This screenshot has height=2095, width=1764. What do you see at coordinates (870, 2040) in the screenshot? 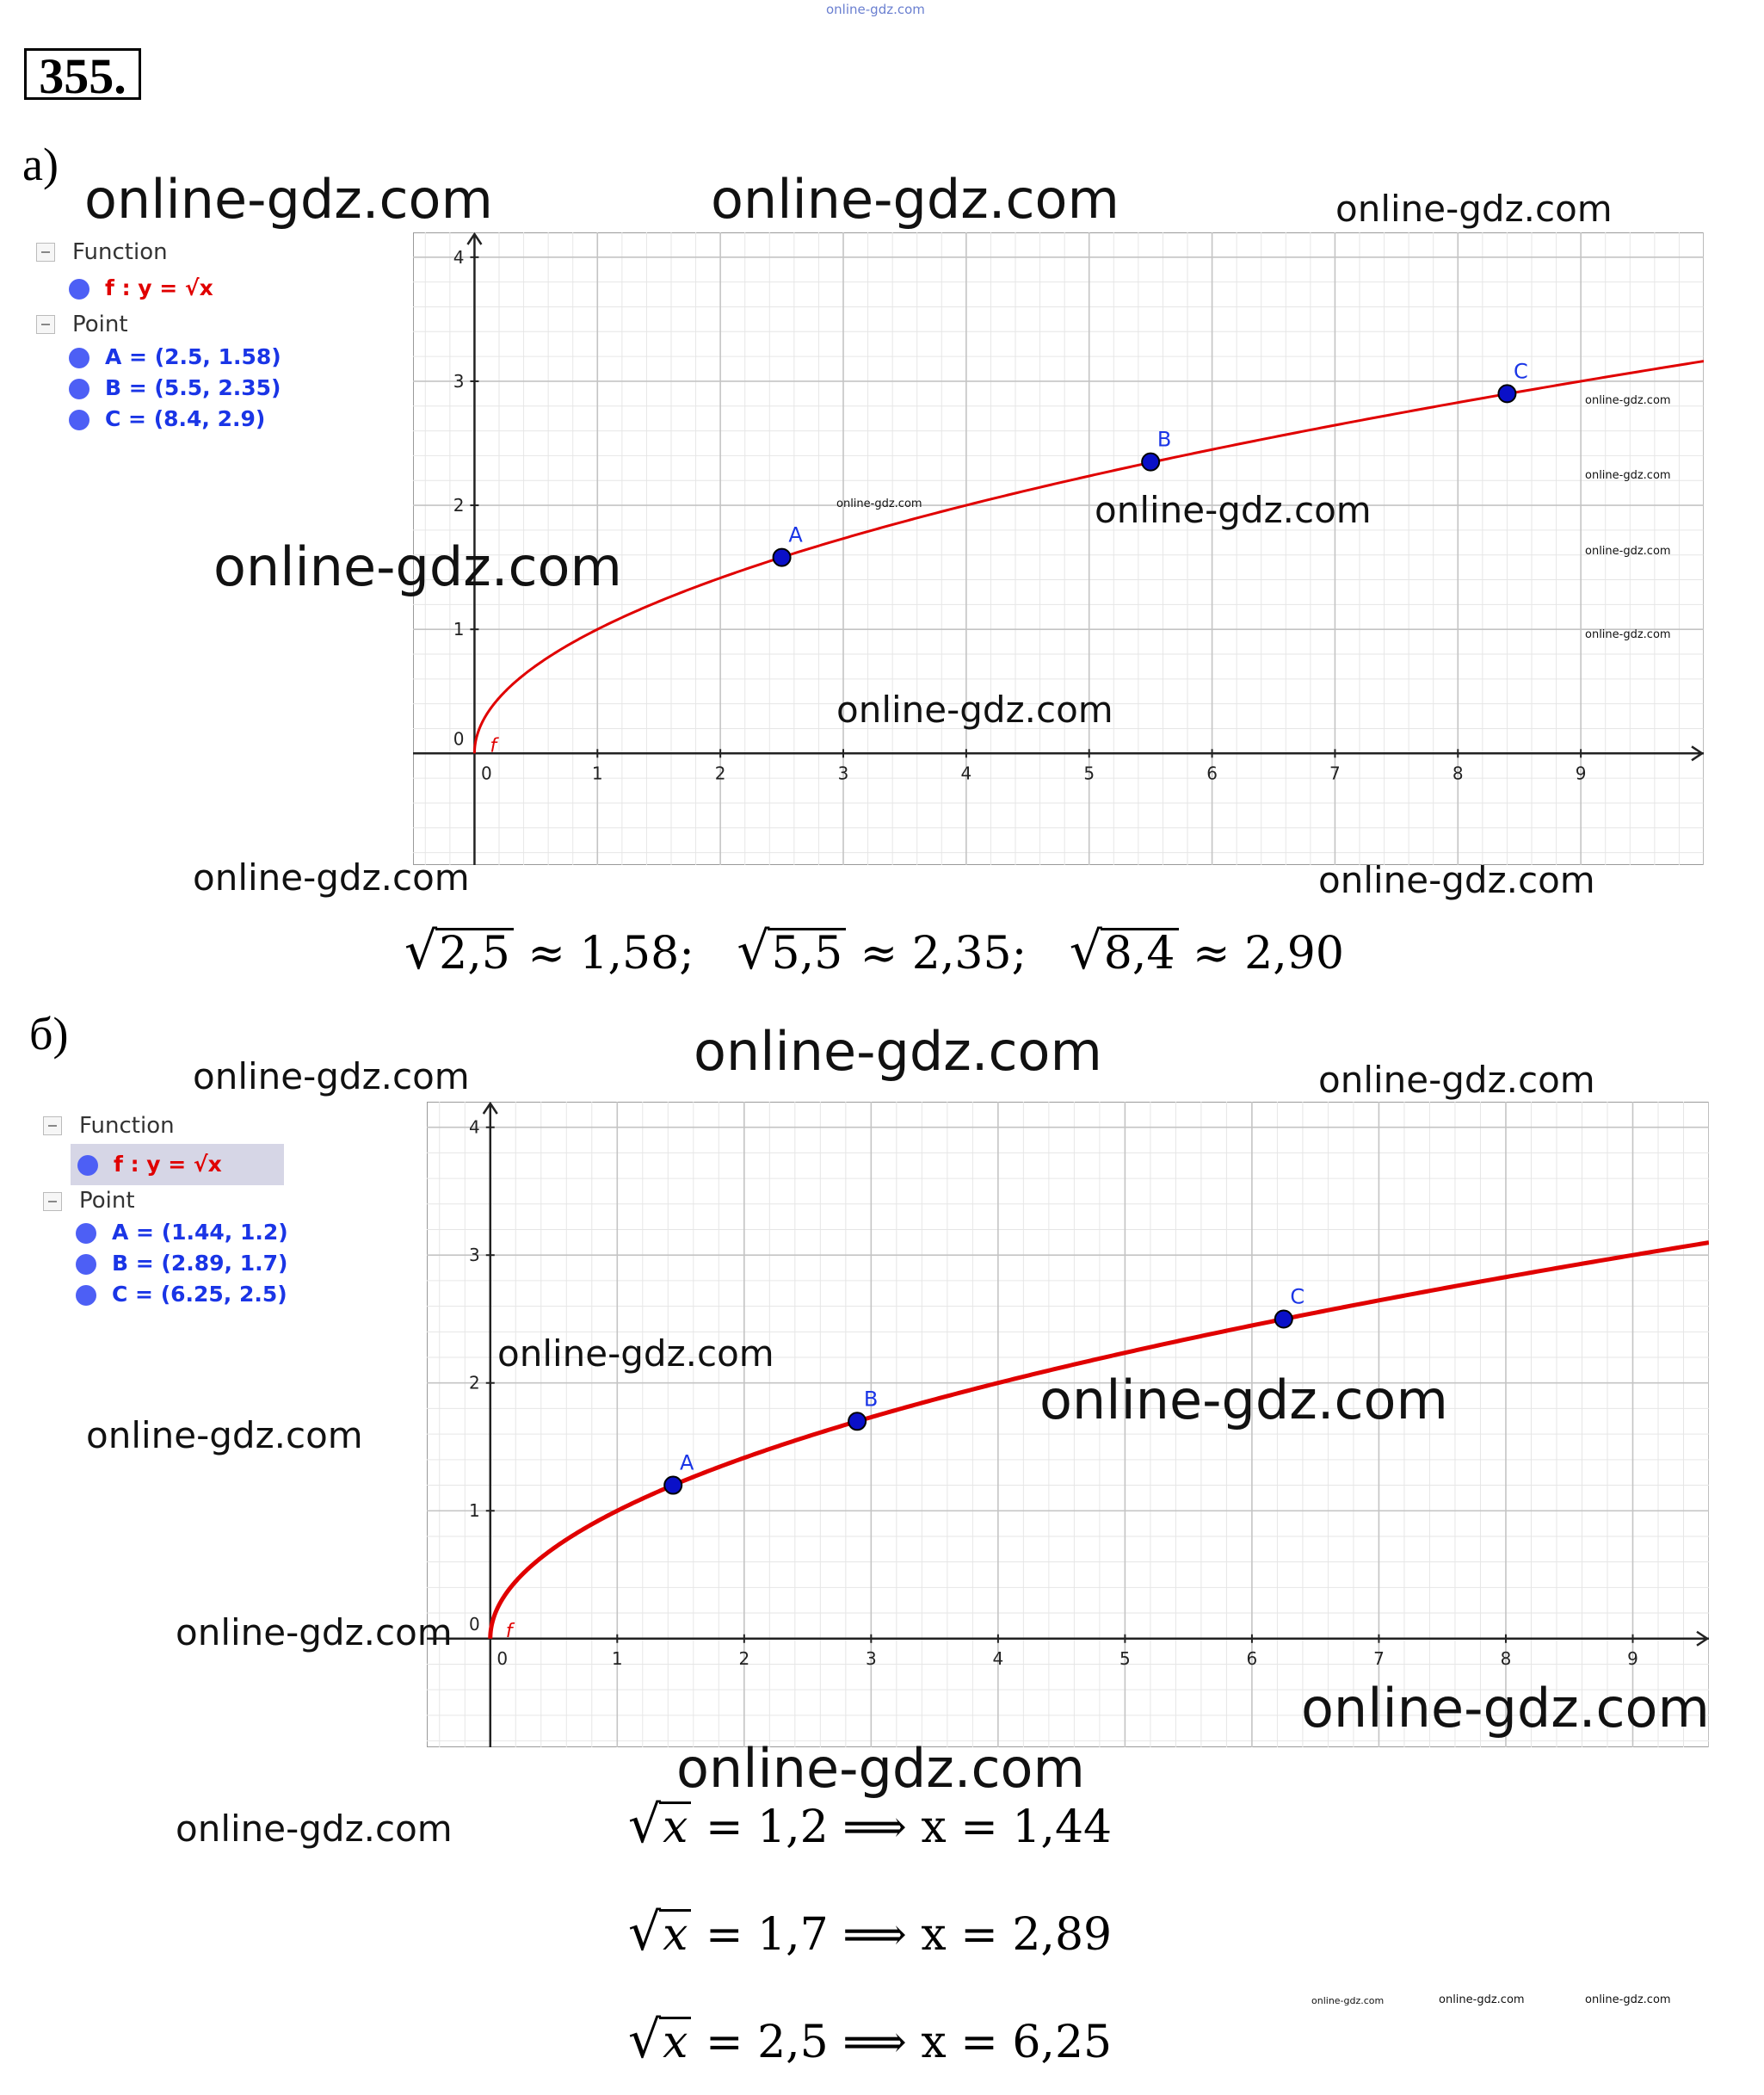
I see `equation-b-3: √x = 2,5 ⟹ x = 6,25` at bounding box center [870, 2040].